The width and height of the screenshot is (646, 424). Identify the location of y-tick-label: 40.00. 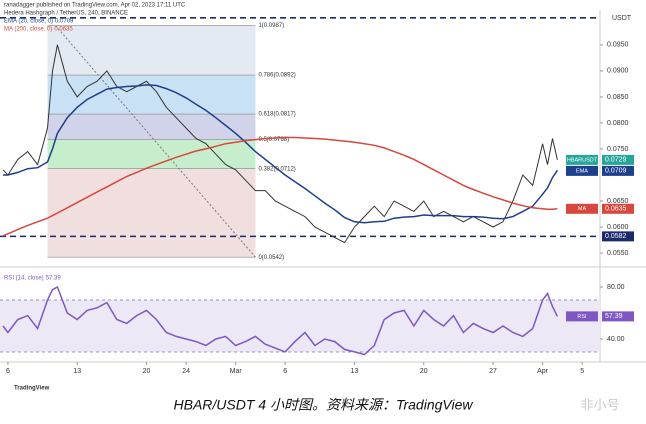
(616, 339).